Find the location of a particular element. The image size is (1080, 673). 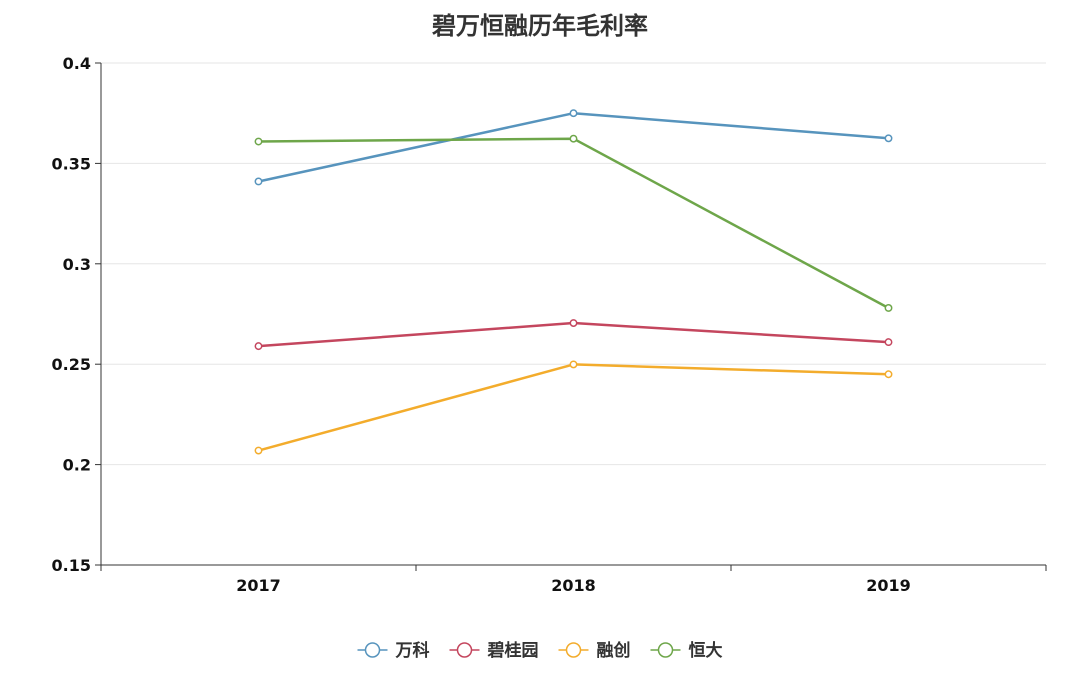

y-tick-label: 0.4 is located at coordinates (77, 63).